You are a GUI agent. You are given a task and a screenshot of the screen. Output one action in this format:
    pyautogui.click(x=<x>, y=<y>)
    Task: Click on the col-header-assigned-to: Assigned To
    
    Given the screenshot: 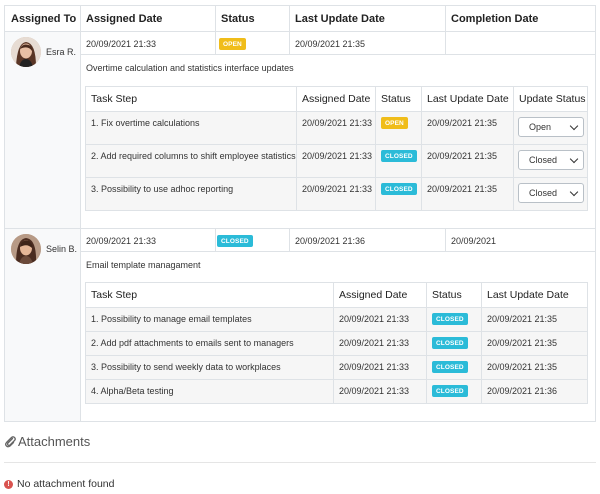 What is the action you would take?
    pyautogui.click(x=44, y=18)
    